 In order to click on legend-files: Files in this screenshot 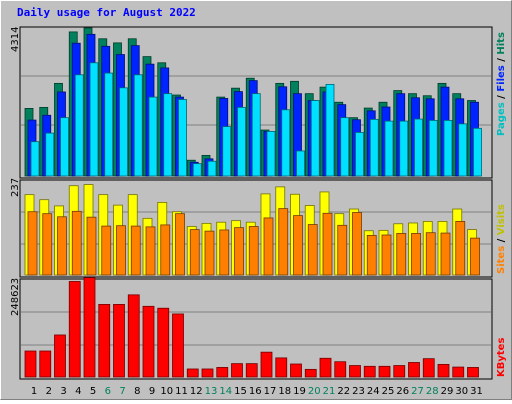, I will do `click(501, 78)`.